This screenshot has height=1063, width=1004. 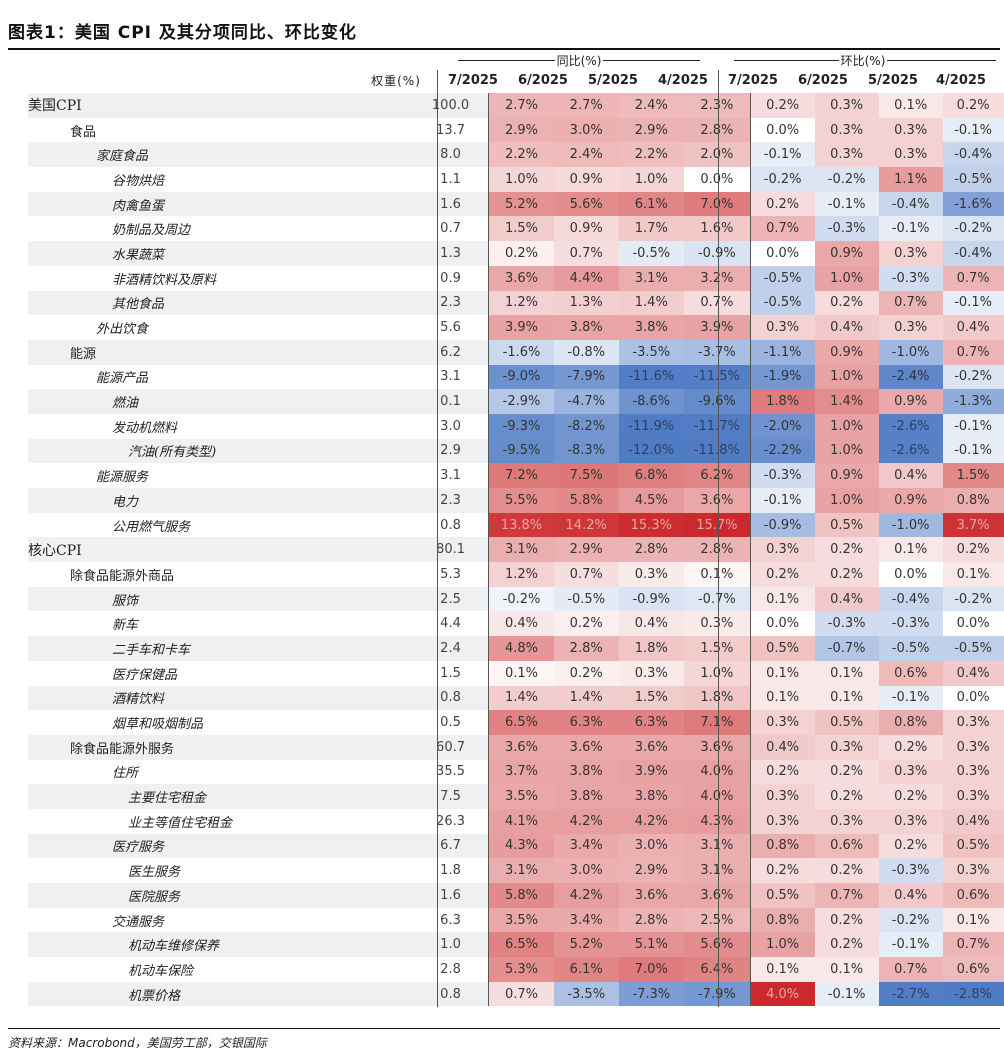 I want to click on mom-month-header: 6/2025, so click(x=823, y=80).